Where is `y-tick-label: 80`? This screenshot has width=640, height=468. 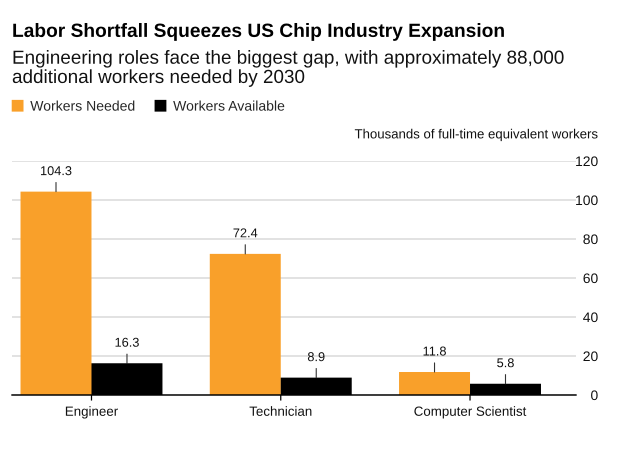
y-tick-label: 80 is located at coordinates (590, 239).